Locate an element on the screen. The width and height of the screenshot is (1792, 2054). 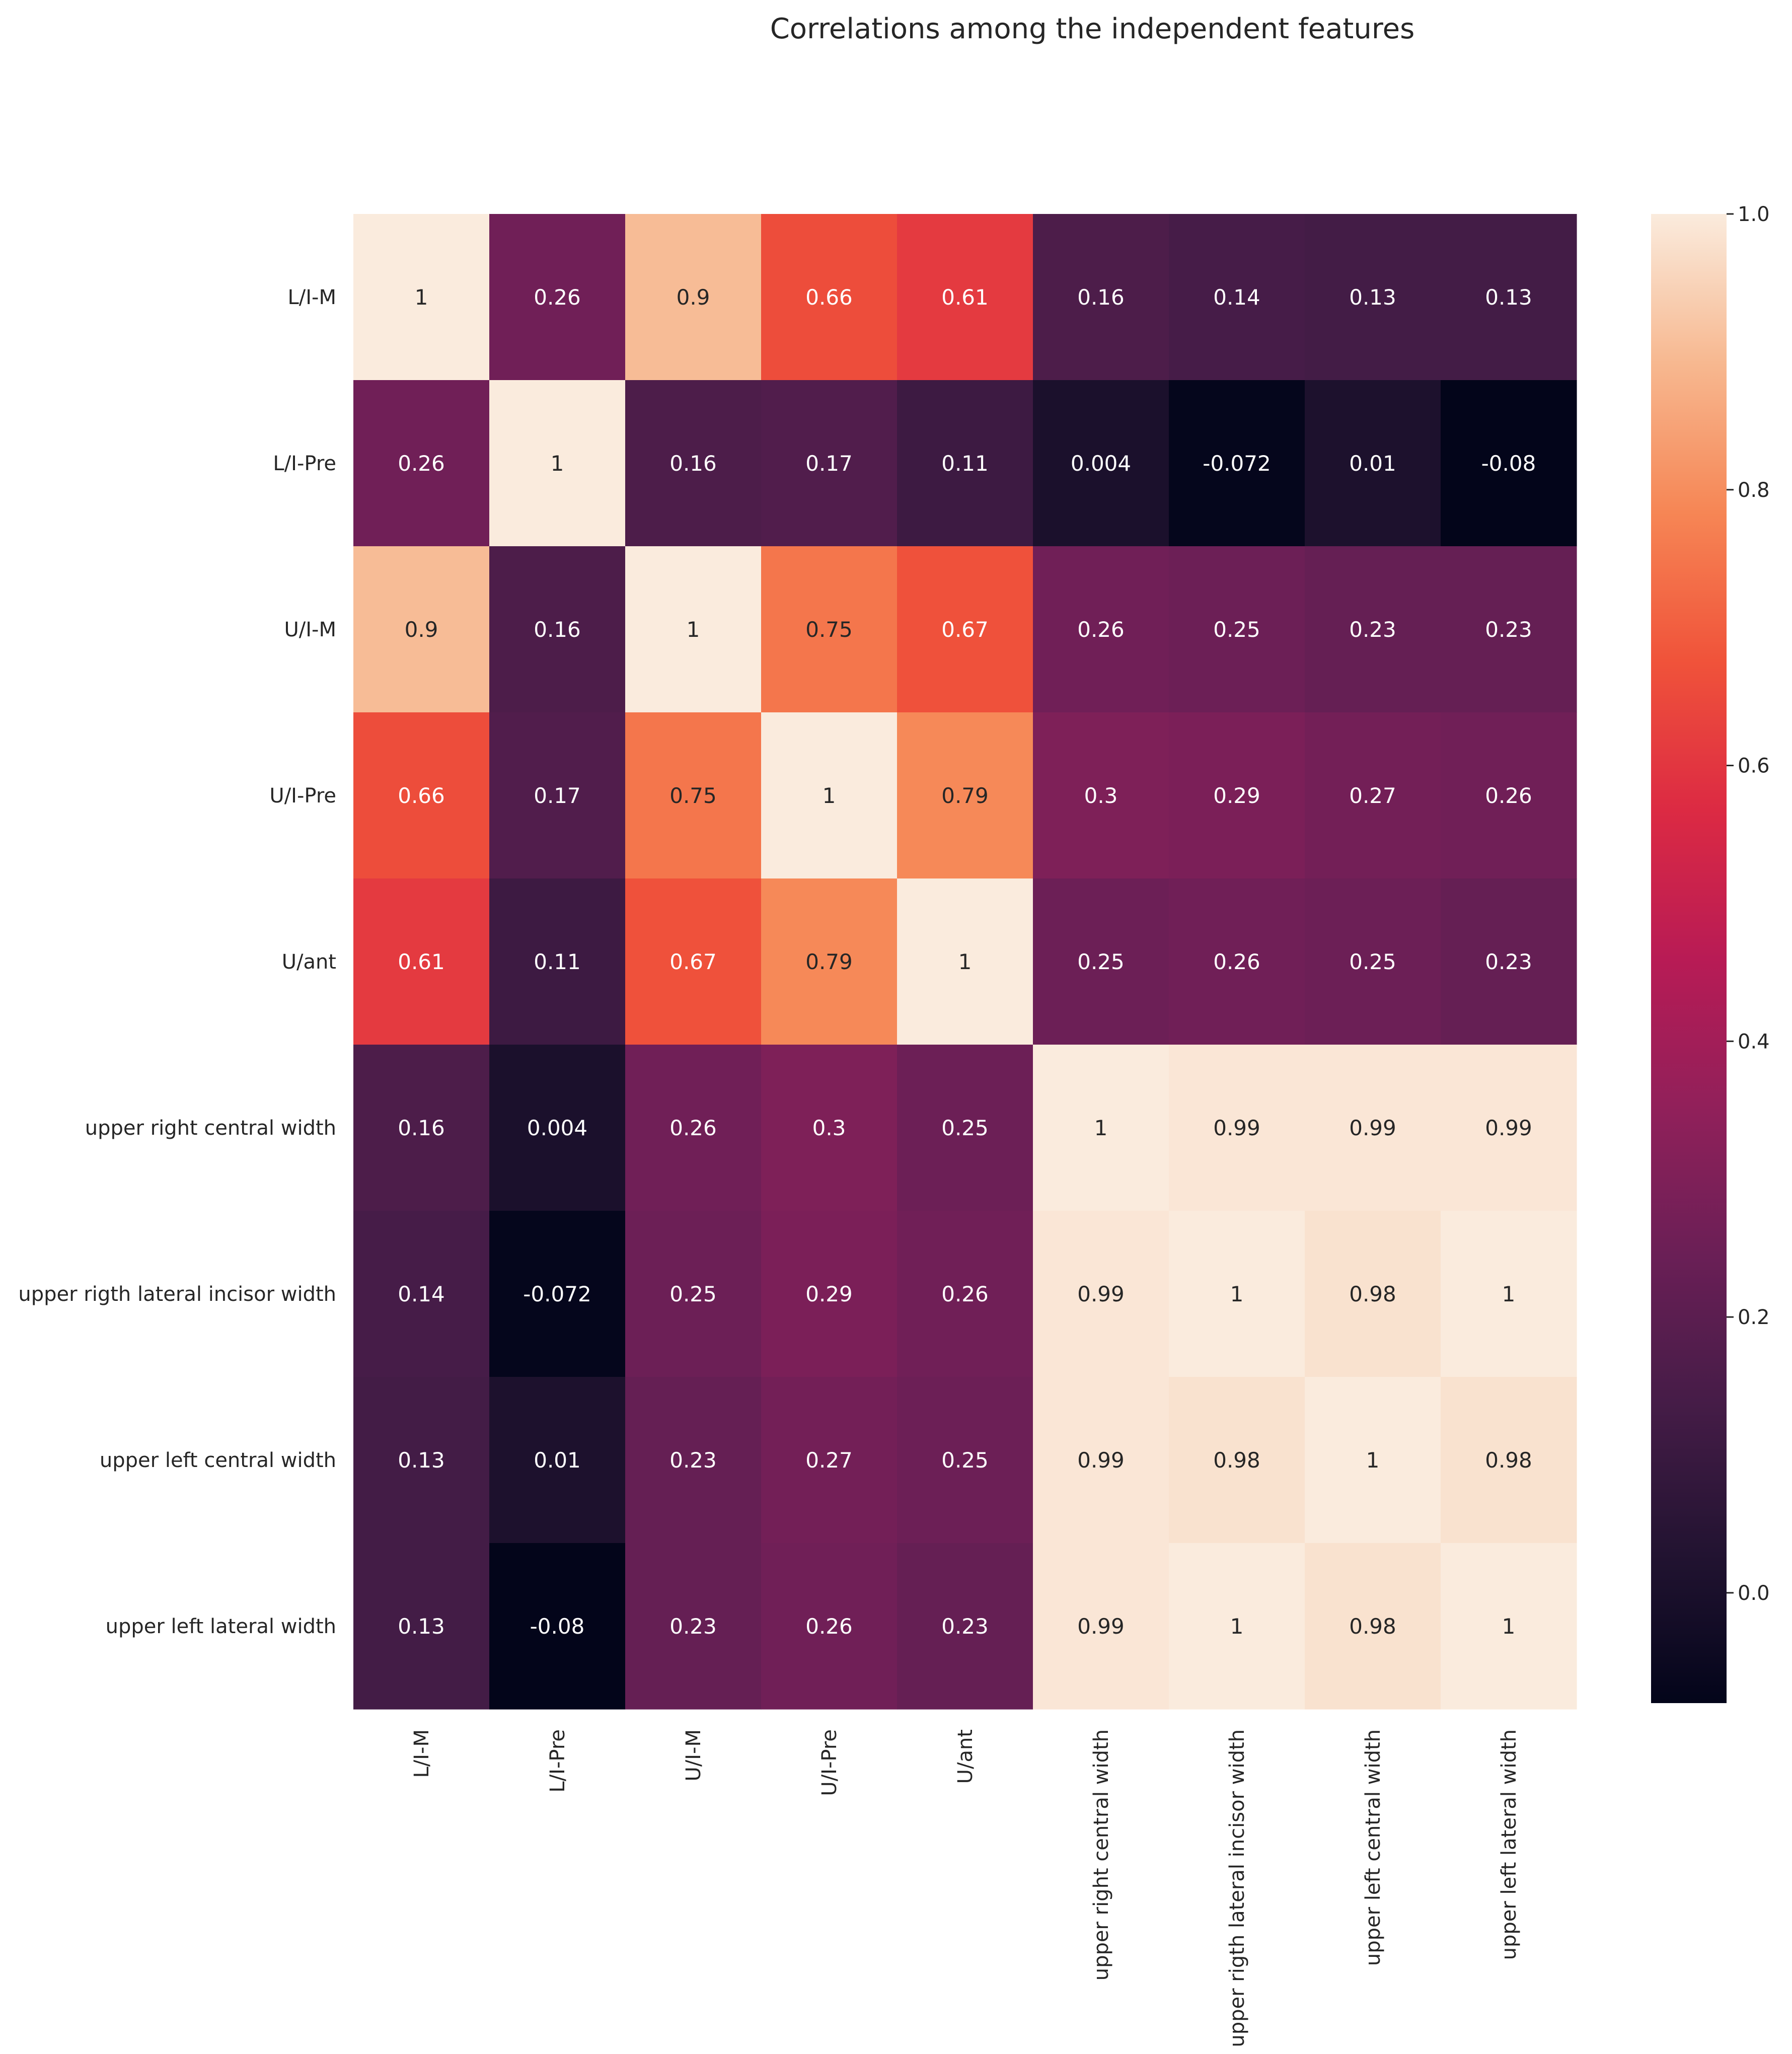
row-label: L/I-Pre is located at coordinates (304, 463).